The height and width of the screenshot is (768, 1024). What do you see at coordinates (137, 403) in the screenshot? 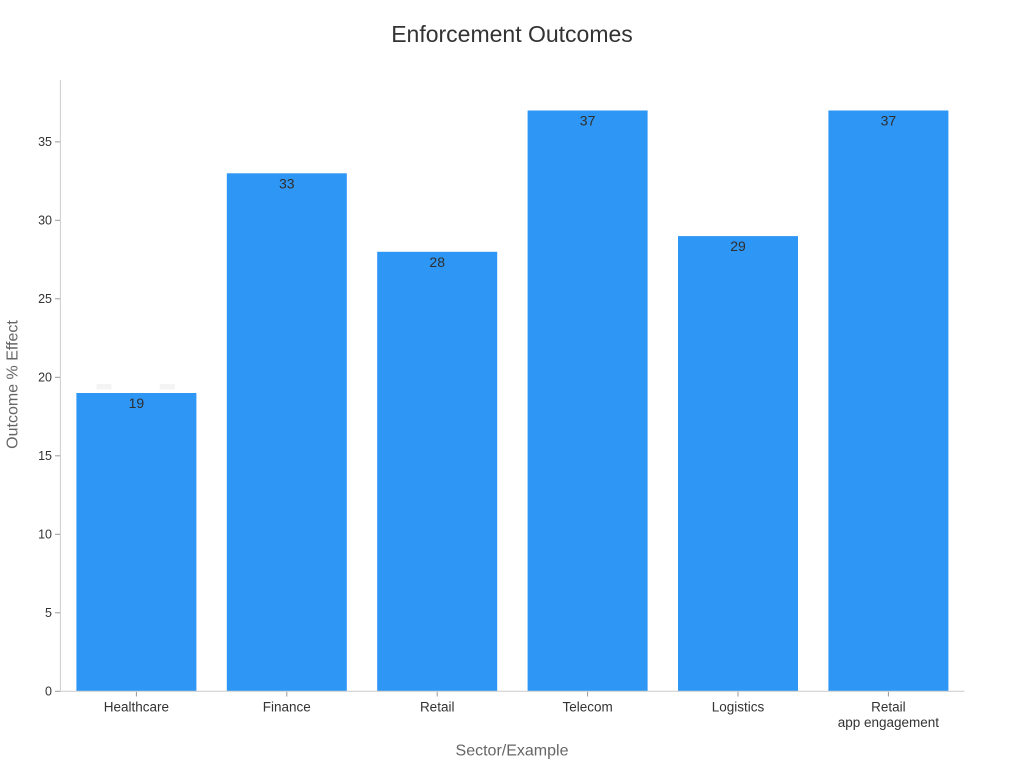
I see `svg-text: 19` at bounding box center [137, 403].